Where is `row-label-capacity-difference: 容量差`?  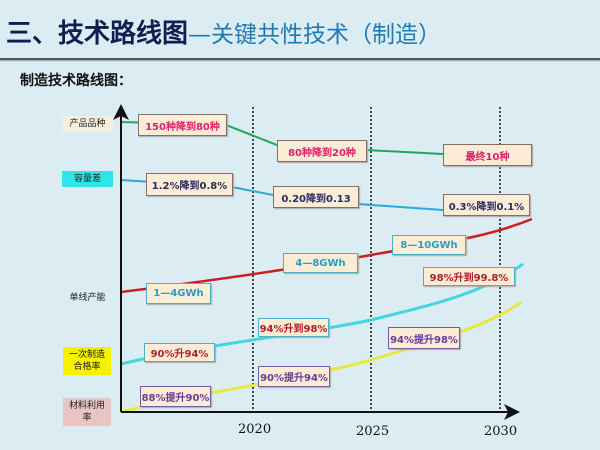
row-label-capacity-difference: 容量差 is located at coordinates (87, 179).